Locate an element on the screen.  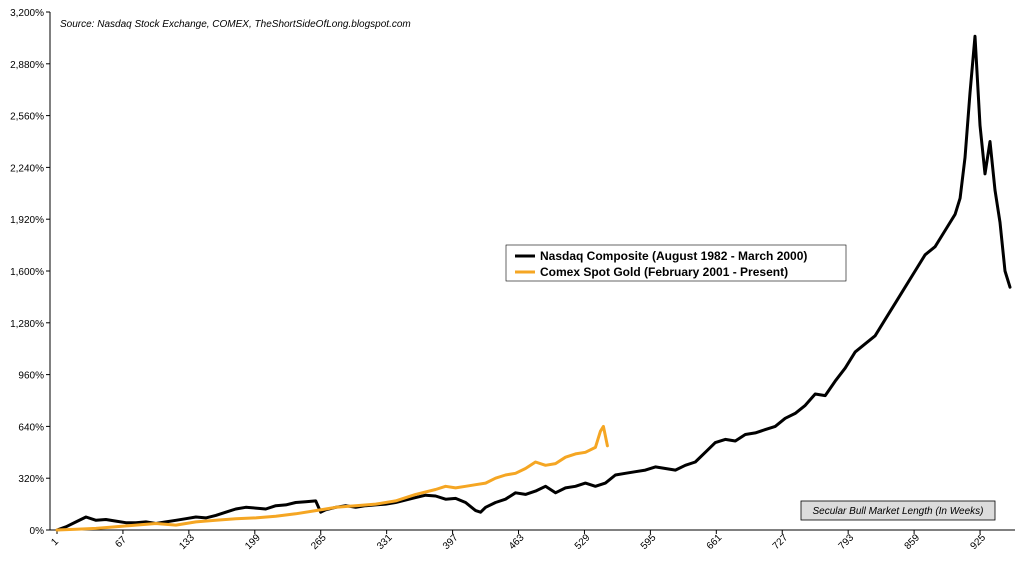
x-tick-label: 595 is located at coordinates (649, 542).